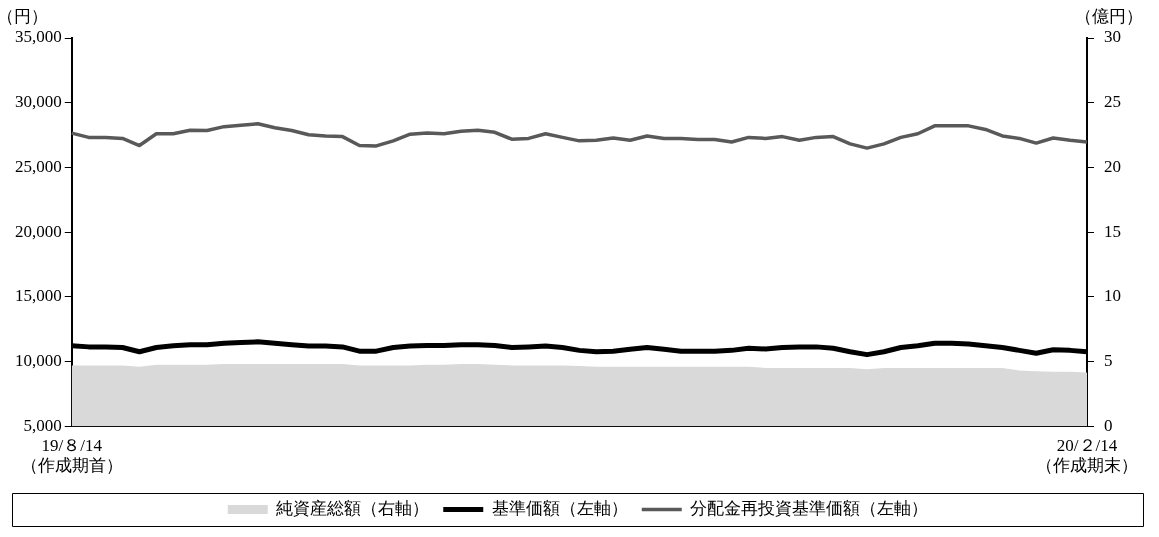 The width and height of the screenshot is (1159, 537). What do you see at coordinates (38, 296) in the screenshot?
I see `y-tick-label: 15,000` at bounding box center [38, 296].